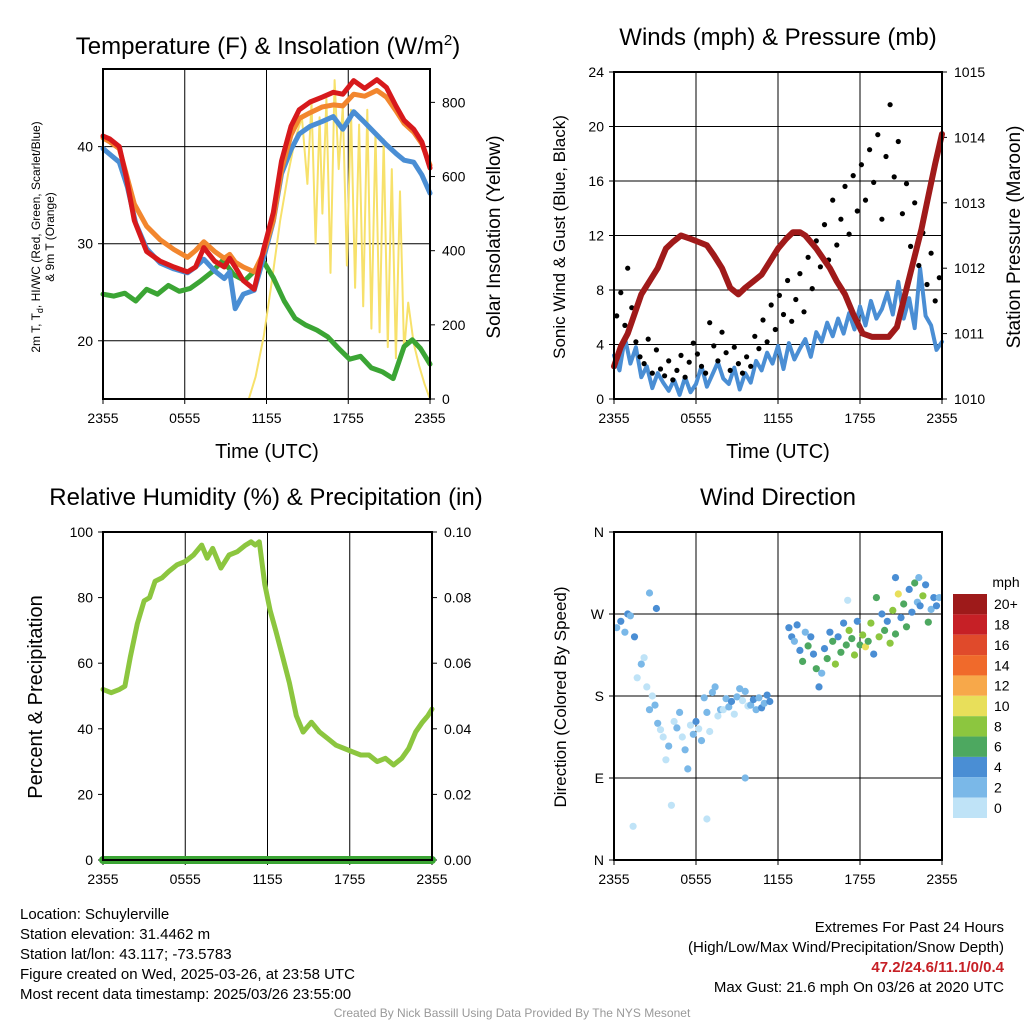 This screenshot has height=1024, width=1024. Describe the element at coordinates (266, 319) in the screenshot. I see `series-dewpoint` at that location.